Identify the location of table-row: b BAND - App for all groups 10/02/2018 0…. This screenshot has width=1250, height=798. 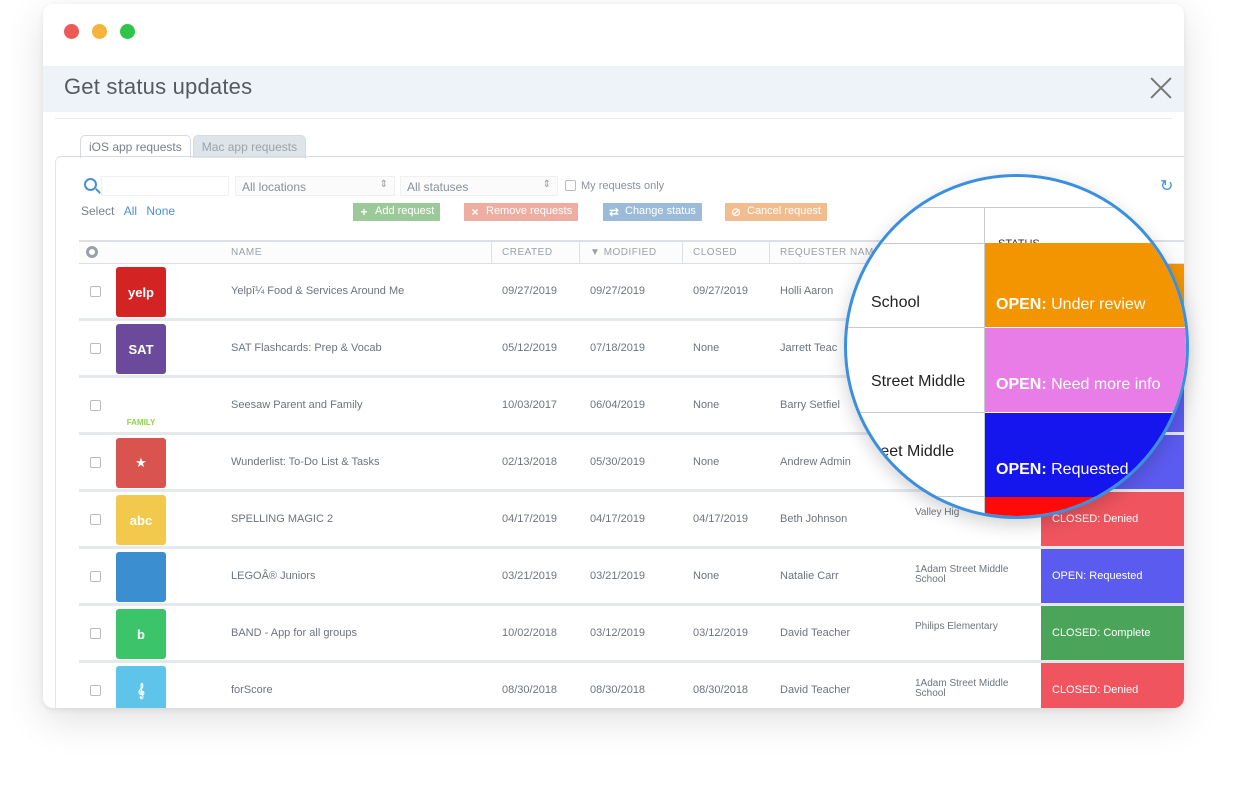
(631, 634).